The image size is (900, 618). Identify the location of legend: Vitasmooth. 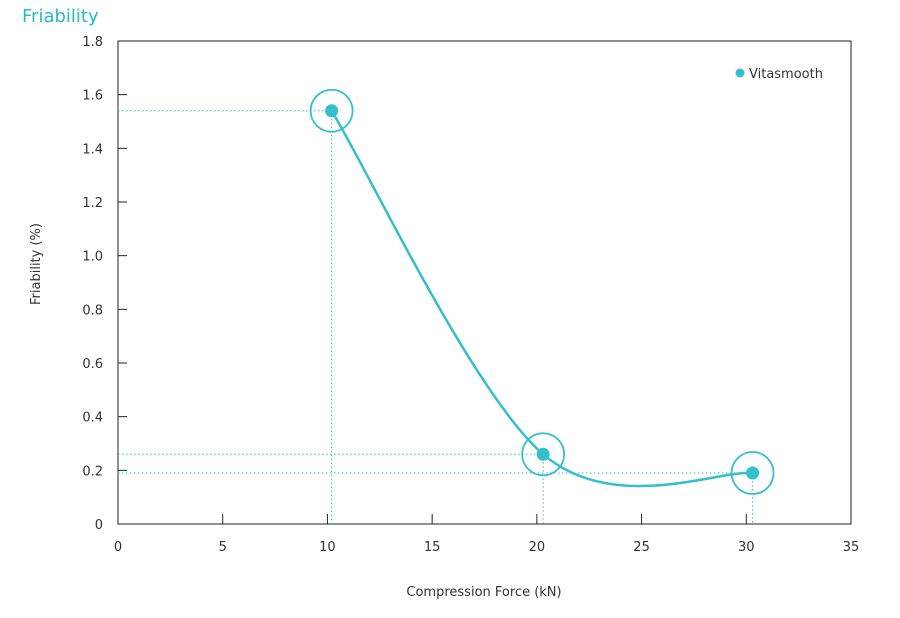
(779, 74).